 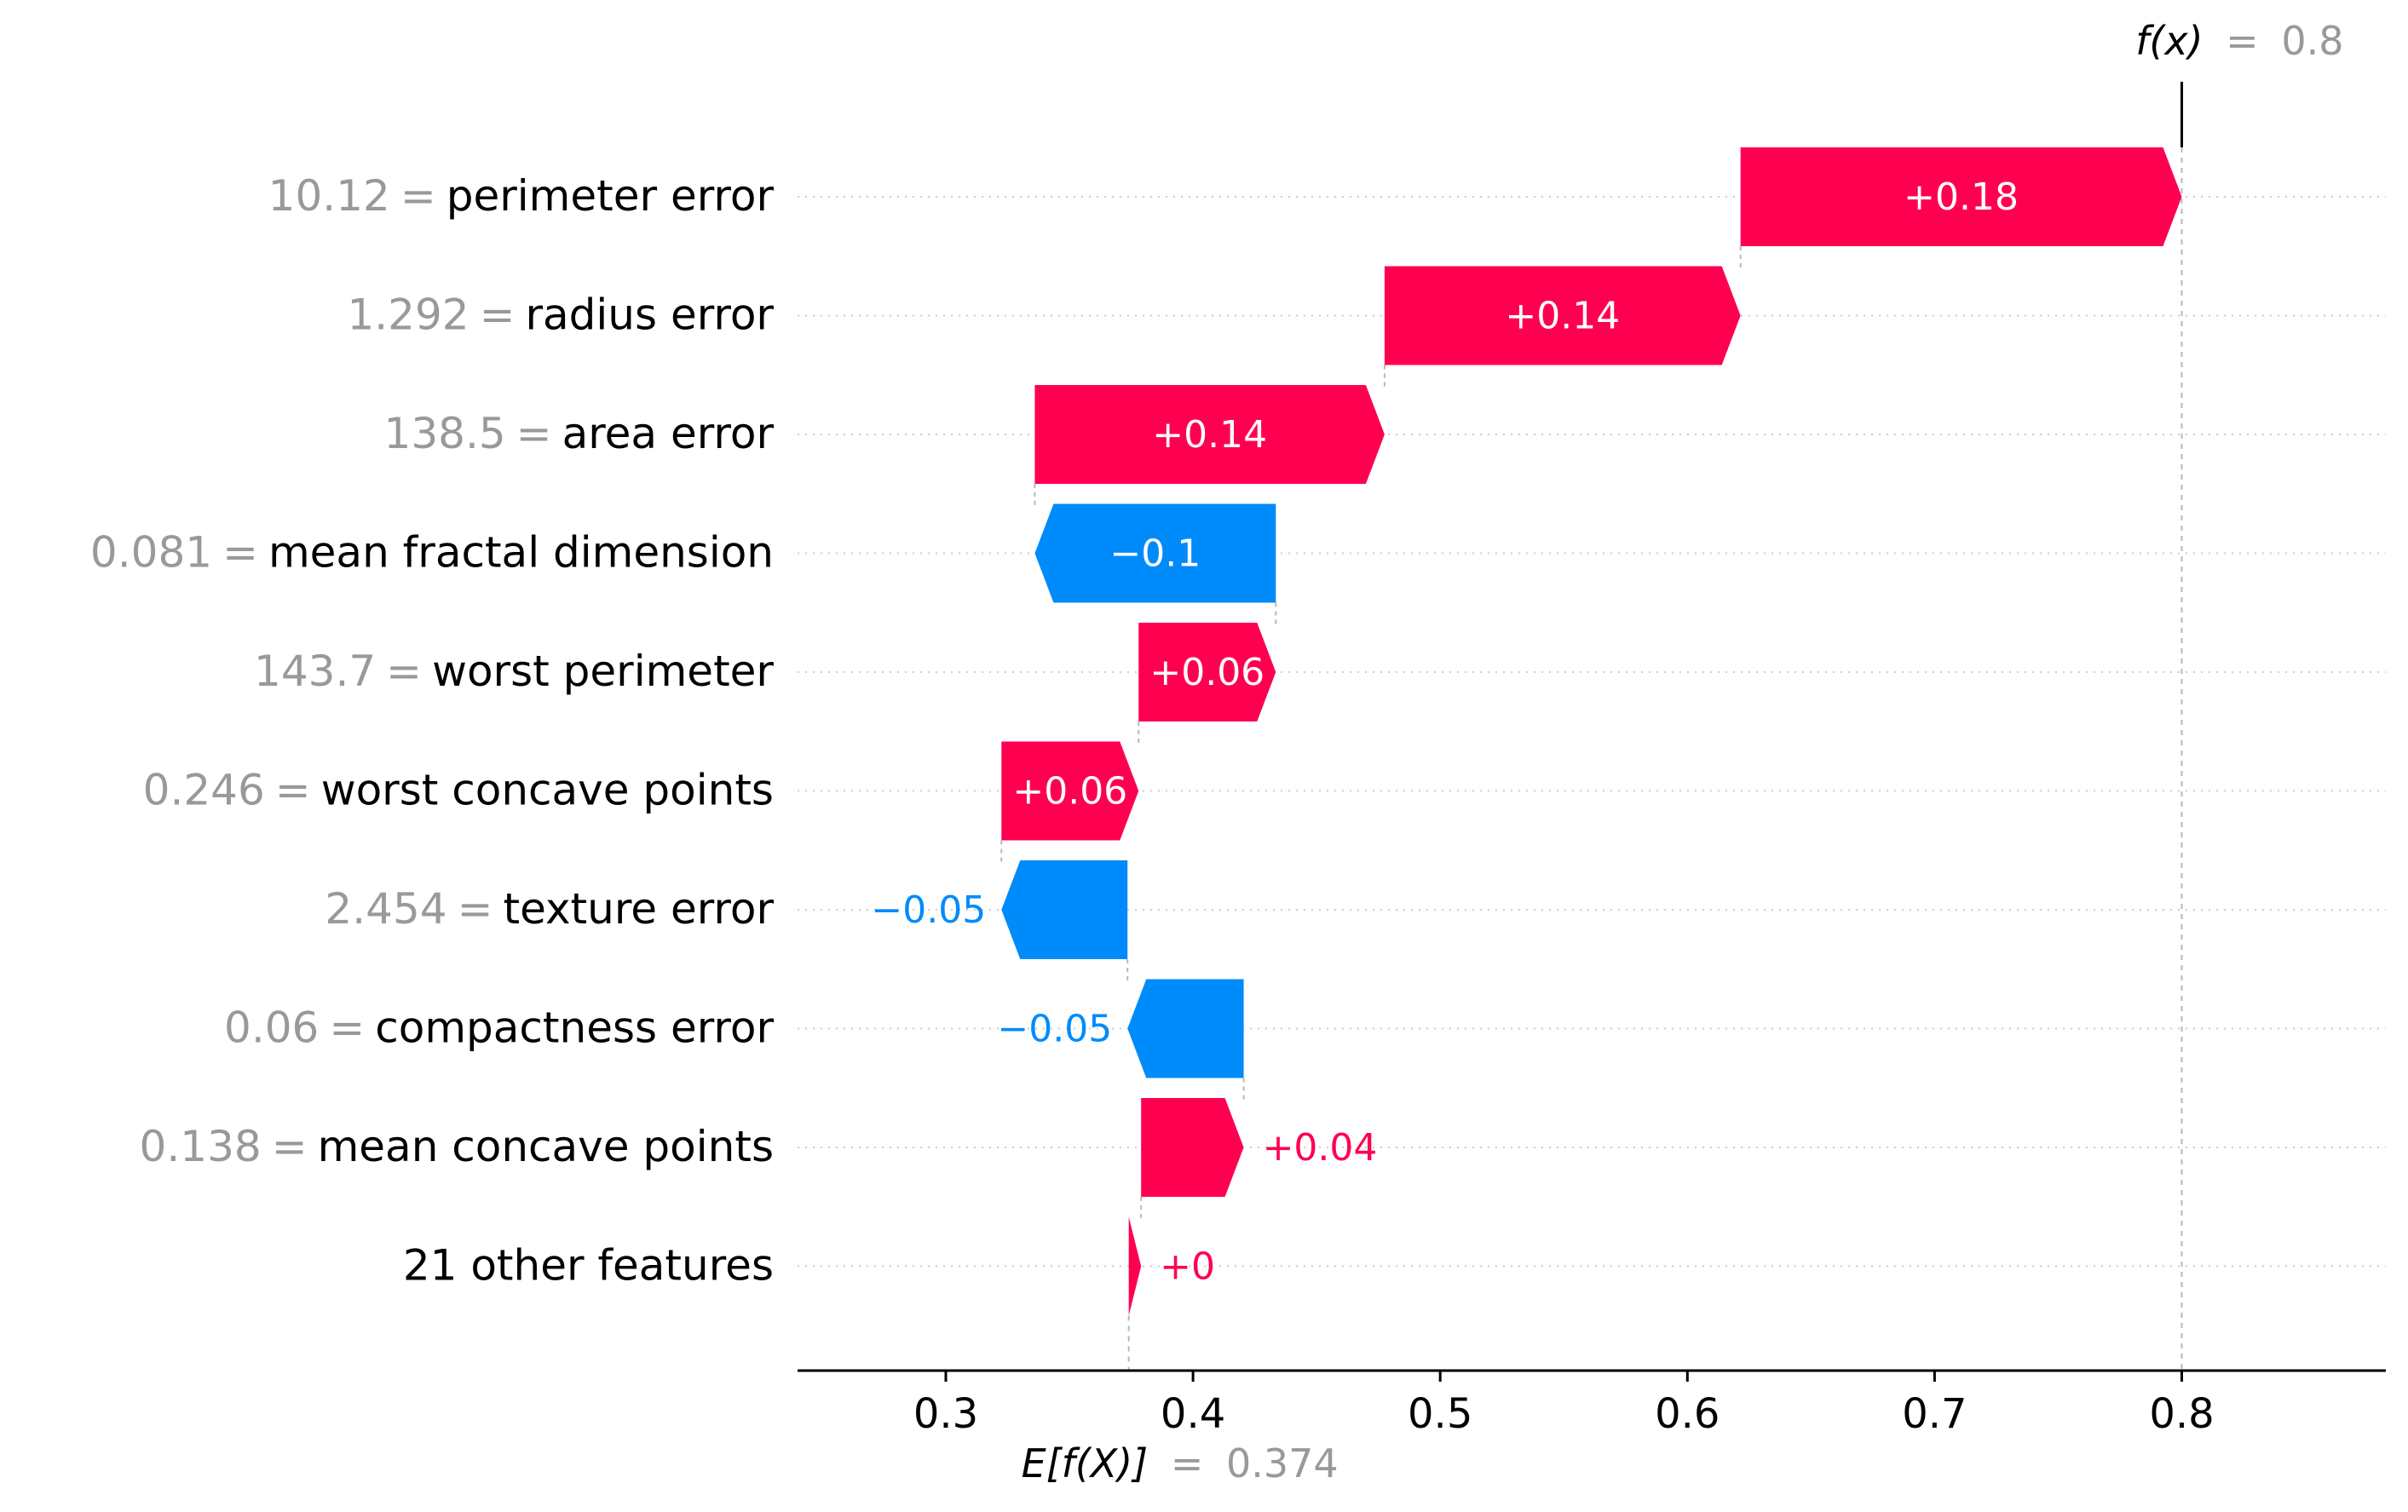 What do you see at coordinates (204, 790) in the screenshot?
I see `feature-value: 0.246` at bounding box center [204, 790].